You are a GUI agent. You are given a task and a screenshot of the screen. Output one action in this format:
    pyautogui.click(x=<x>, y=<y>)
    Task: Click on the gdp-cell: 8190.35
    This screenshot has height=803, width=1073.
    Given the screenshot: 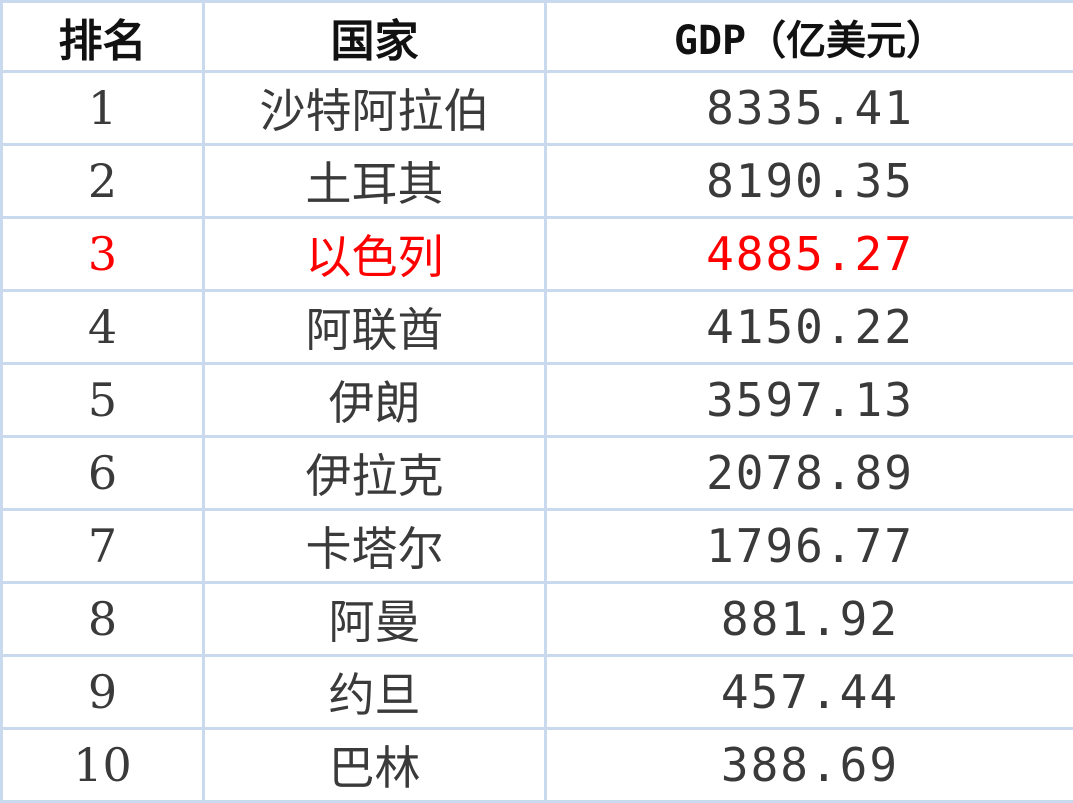 What is the action you would take?
    pyautogui.click(x=809, y=181)
    